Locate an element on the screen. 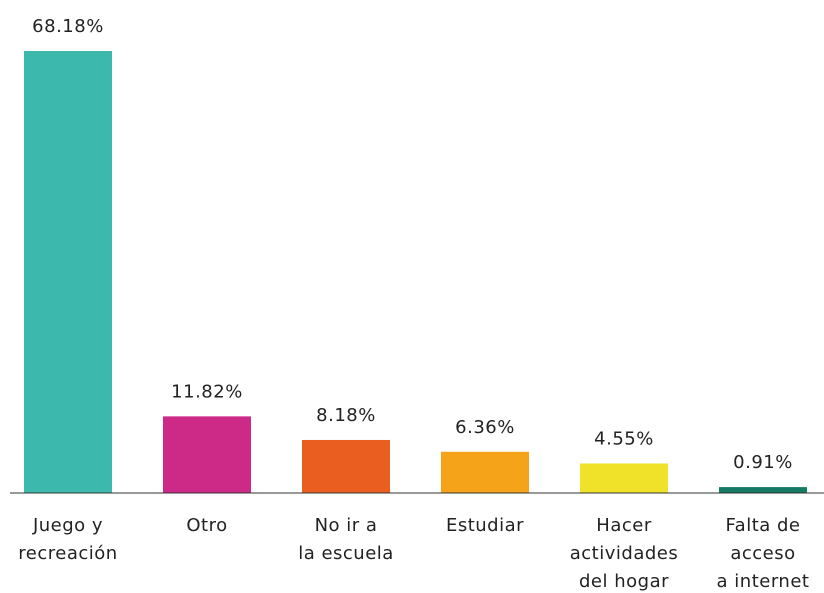 Image resolution: width=824 pixels, height=593 pixels. value-label: 4.55% is located at coordinates (624, 439).